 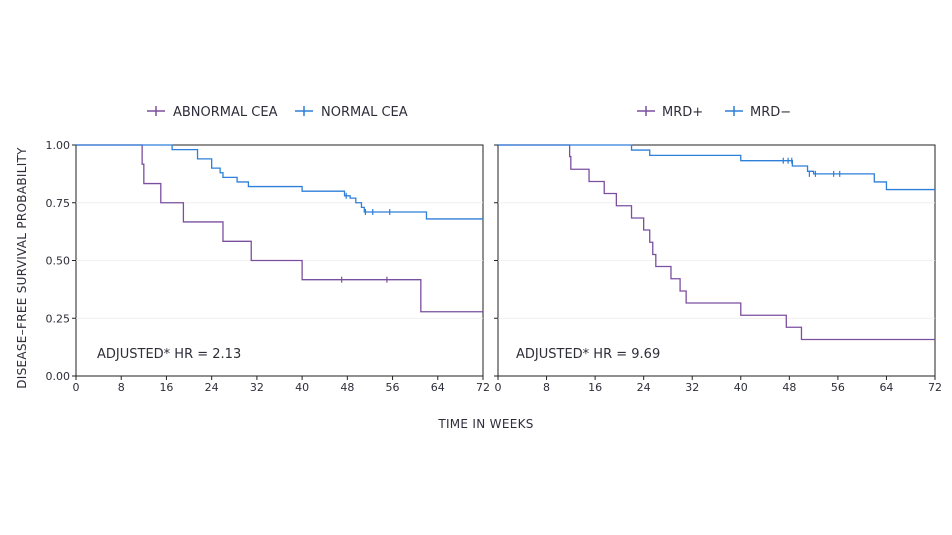 I want to click on hr-annotation-mrd: ADJUSTED* HR = 9.69, so click(x=588, y=354).